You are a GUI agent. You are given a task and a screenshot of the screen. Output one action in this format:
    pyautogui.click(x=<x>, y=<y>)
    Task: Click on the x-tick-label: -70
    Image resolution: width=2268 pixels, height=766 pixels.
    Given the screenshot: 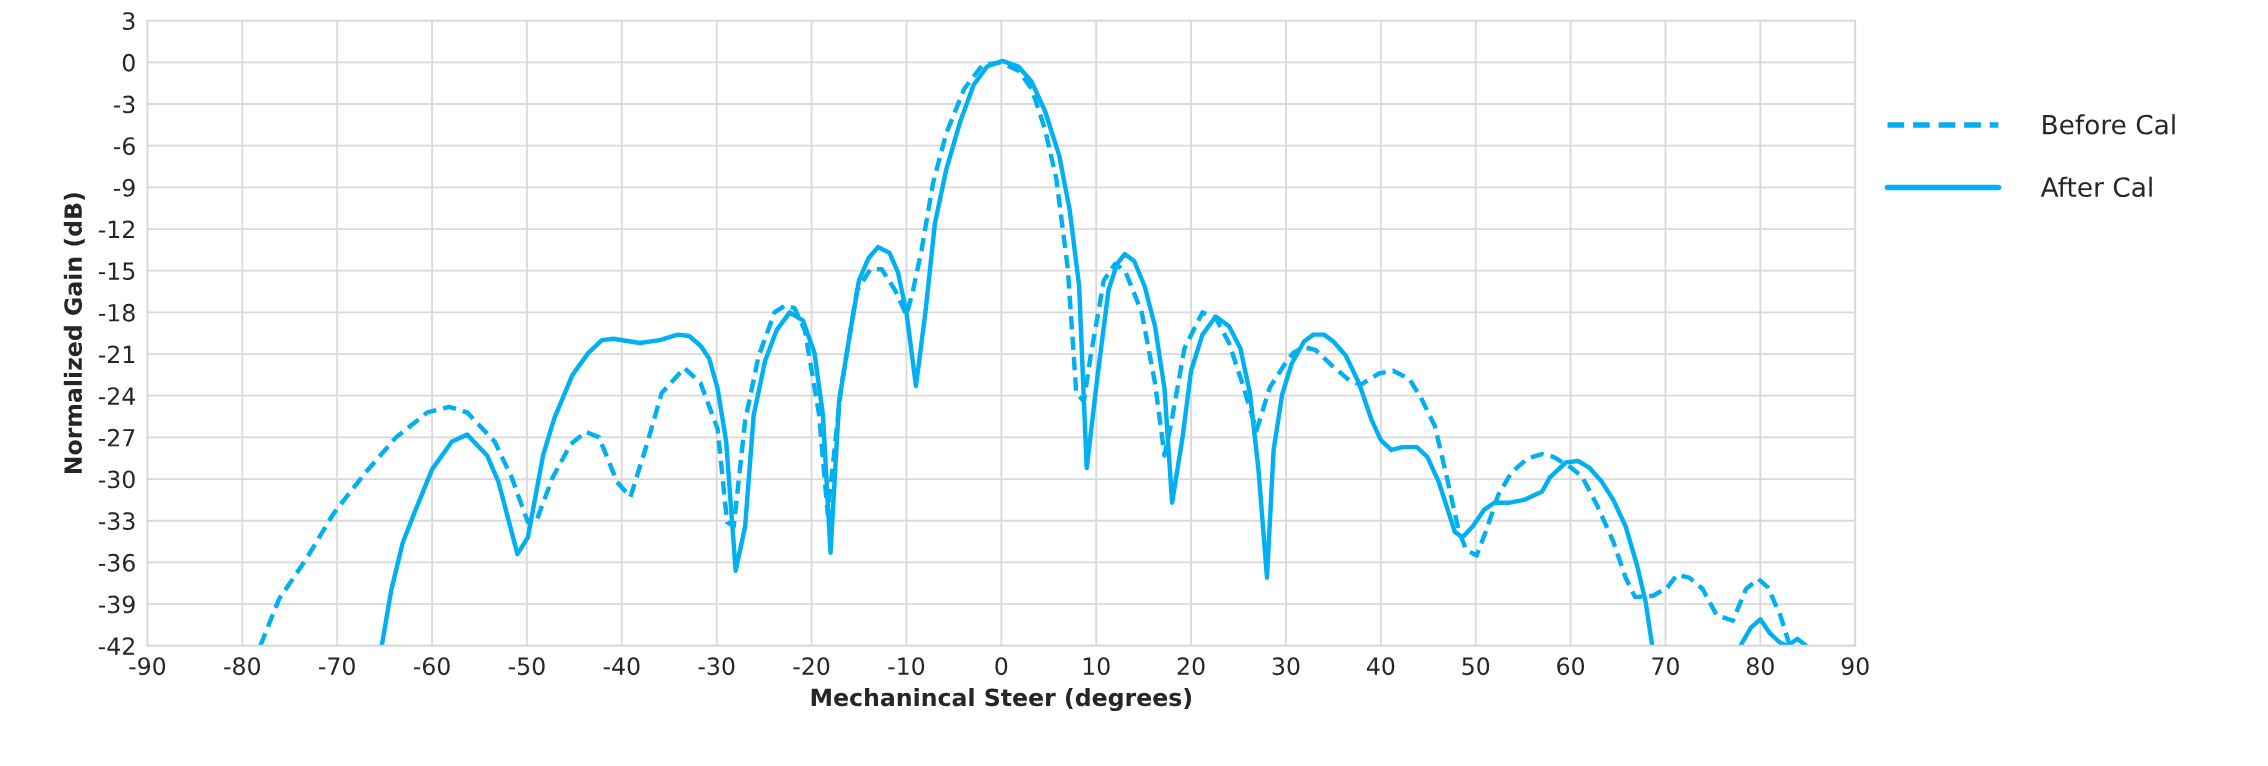 What is the action you would take?
    pyautogui.click(x=337, y=666)
    